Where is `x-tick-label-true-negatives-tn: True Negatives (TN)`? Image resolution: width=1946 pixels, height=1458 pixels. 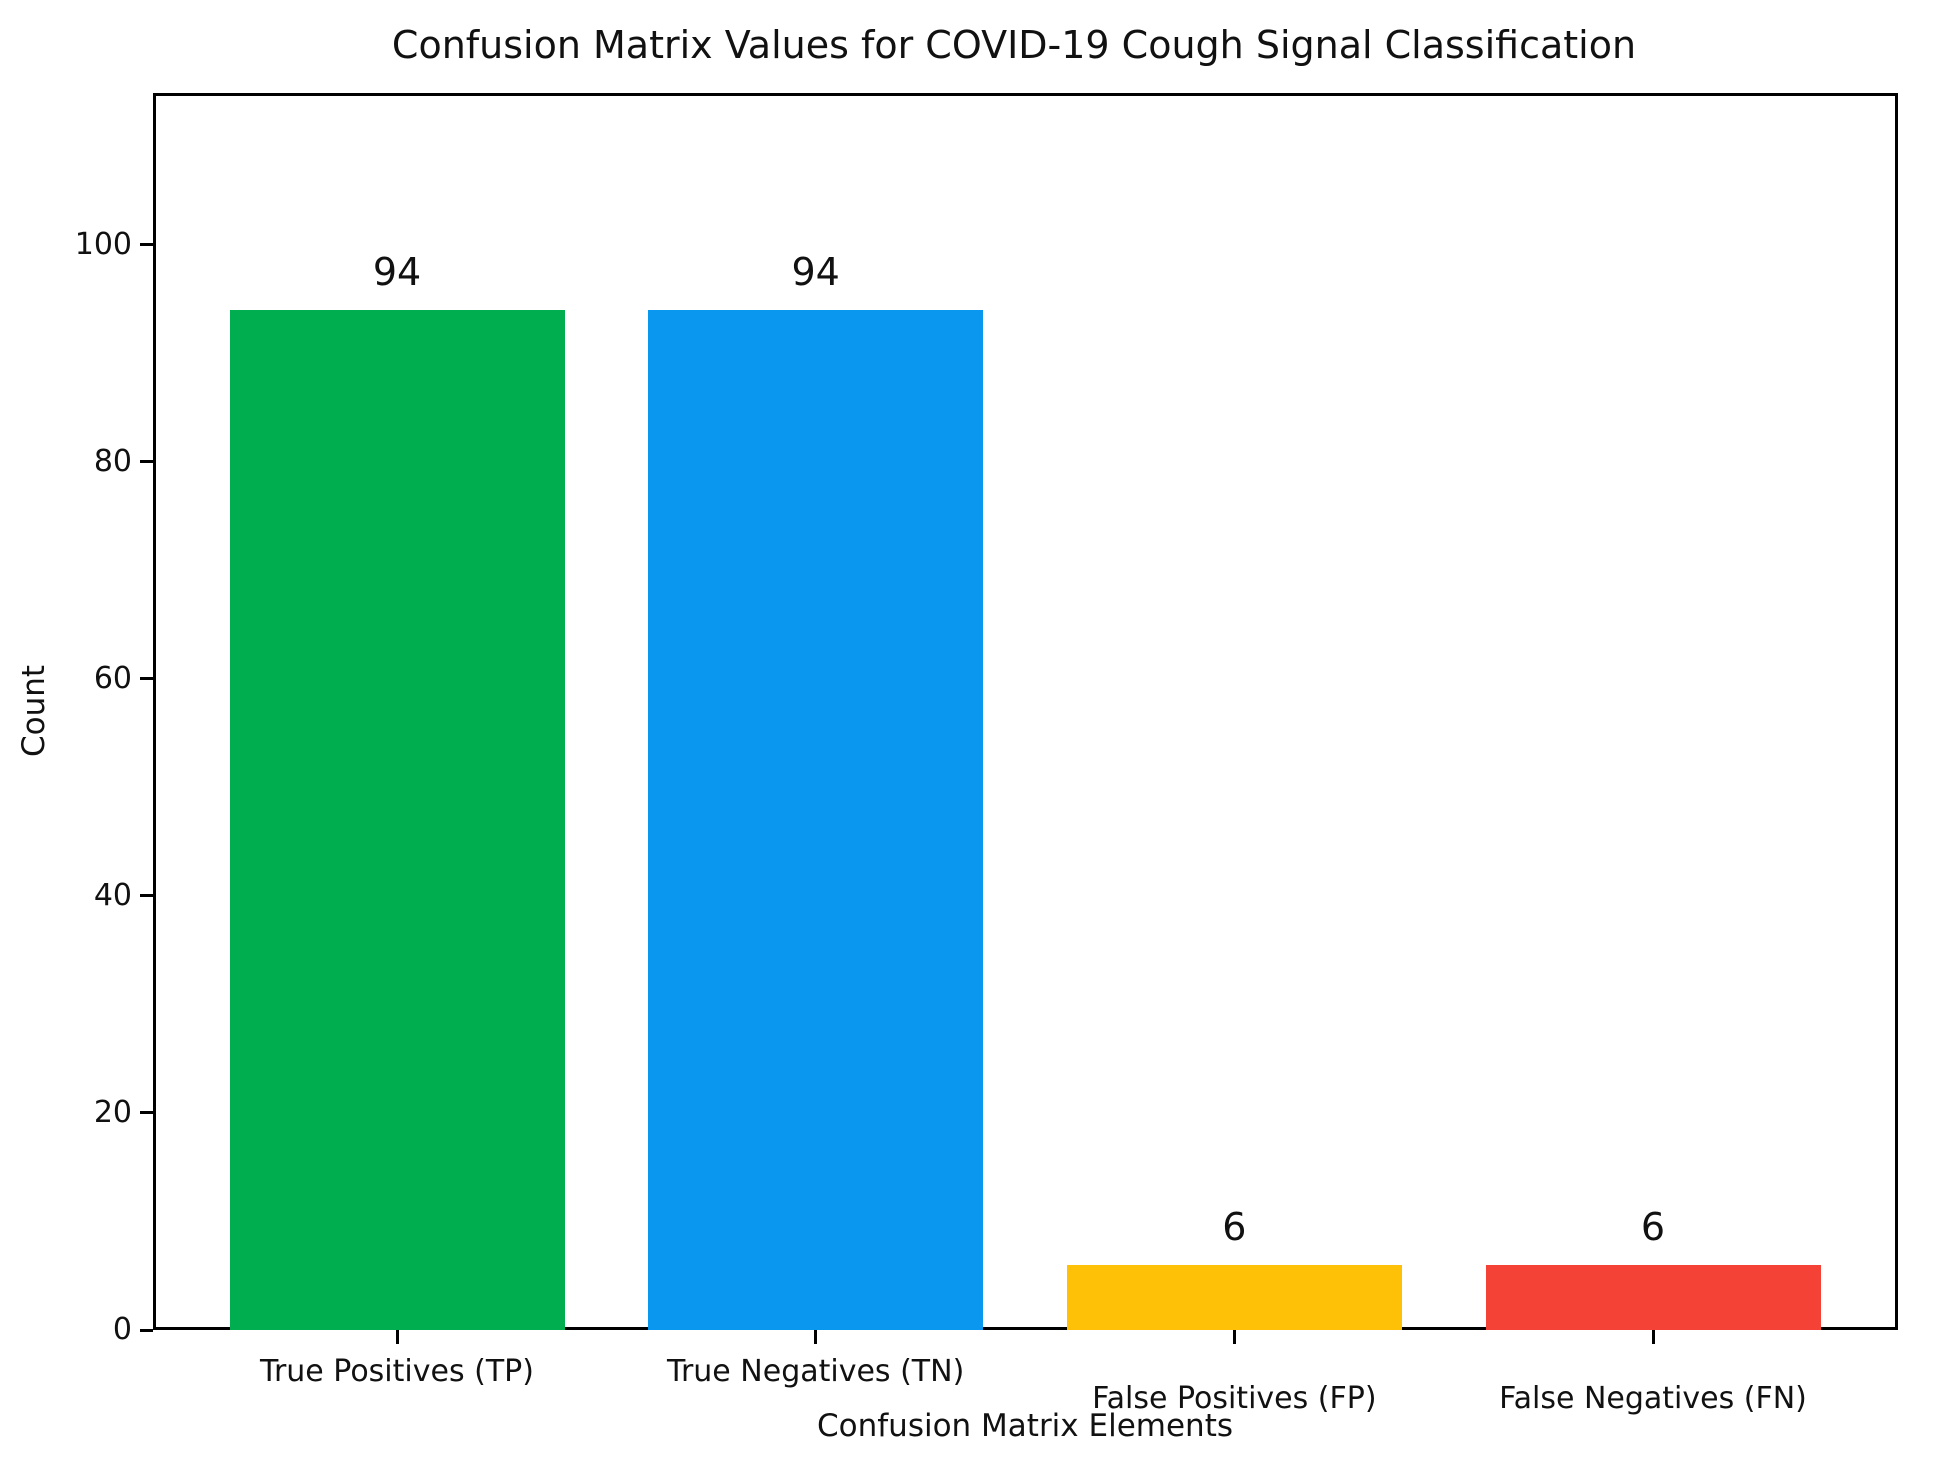 x-tick-label-true-negatives-tn: True Negatives (TN) is located at coordinates (816, 1371).